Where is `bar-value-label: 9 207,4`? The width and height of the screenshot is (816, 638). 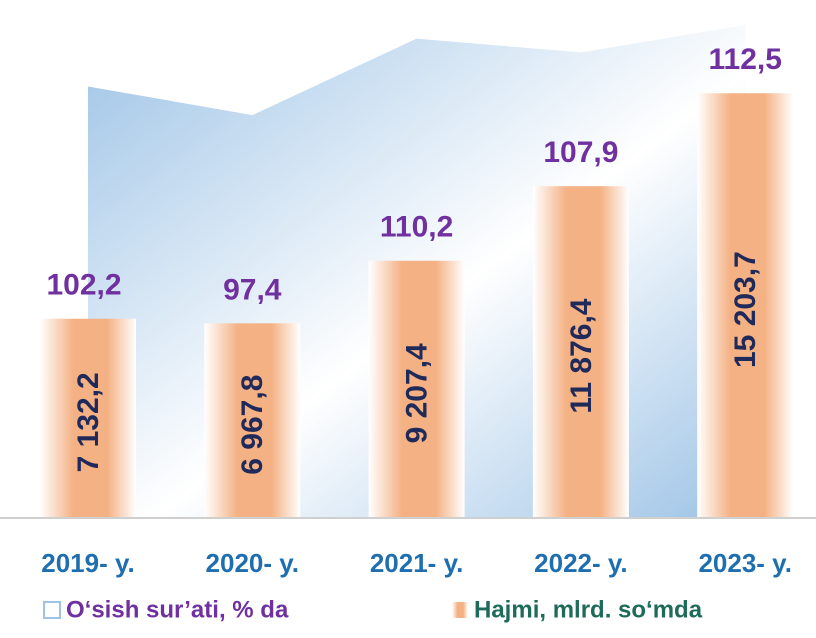
bar-value-label: 9 207,4 is located at coordinates (417, 393).